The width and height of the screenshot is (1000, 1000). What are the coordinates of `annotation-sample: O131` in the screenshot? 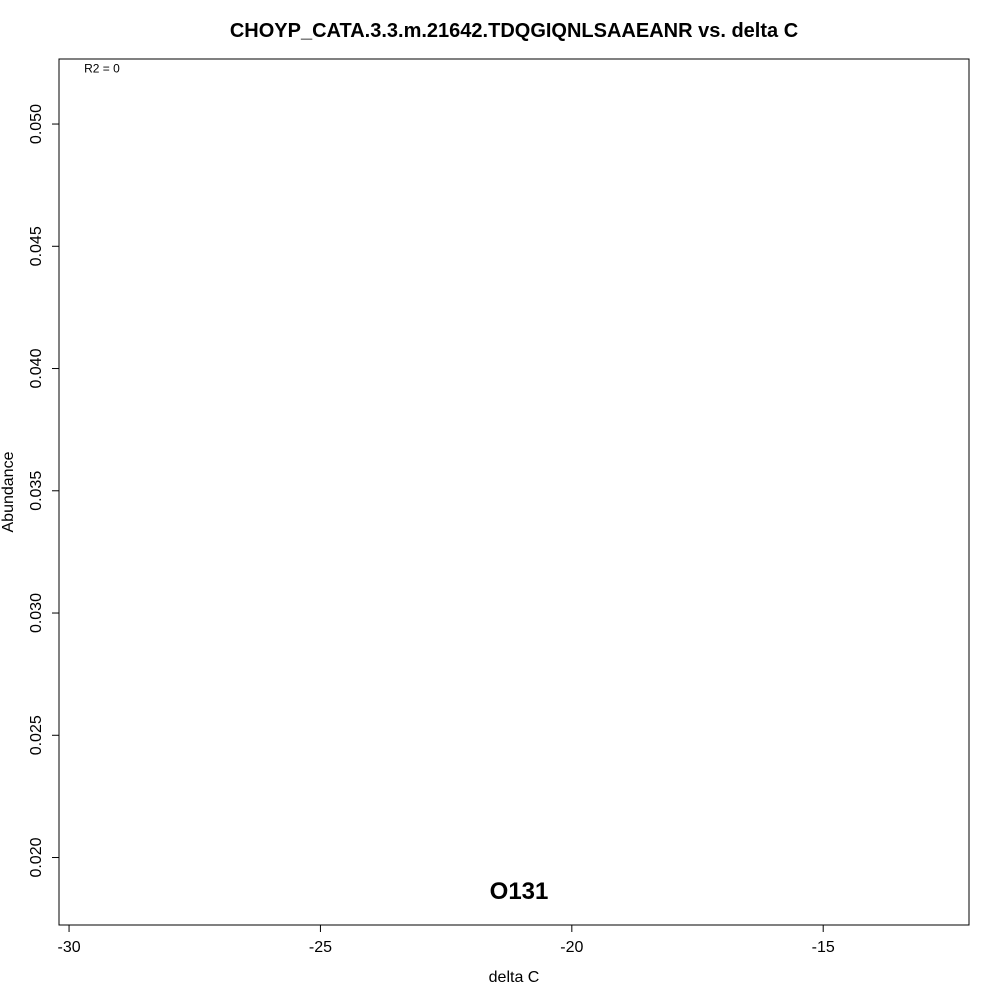 It's located at (519, 891).